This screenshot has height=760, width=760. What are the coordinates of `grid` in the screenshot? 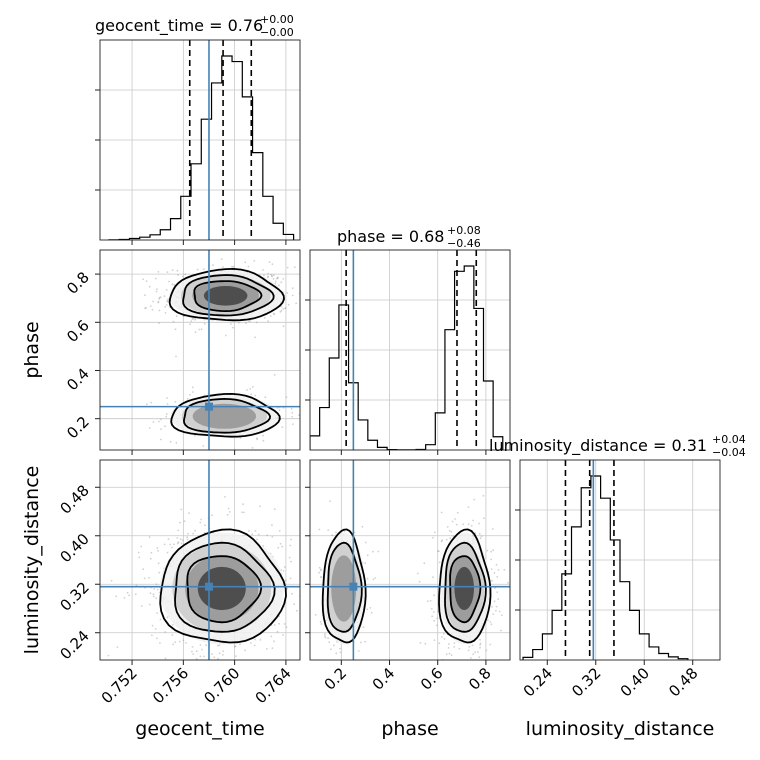 It's located at (200, 140).